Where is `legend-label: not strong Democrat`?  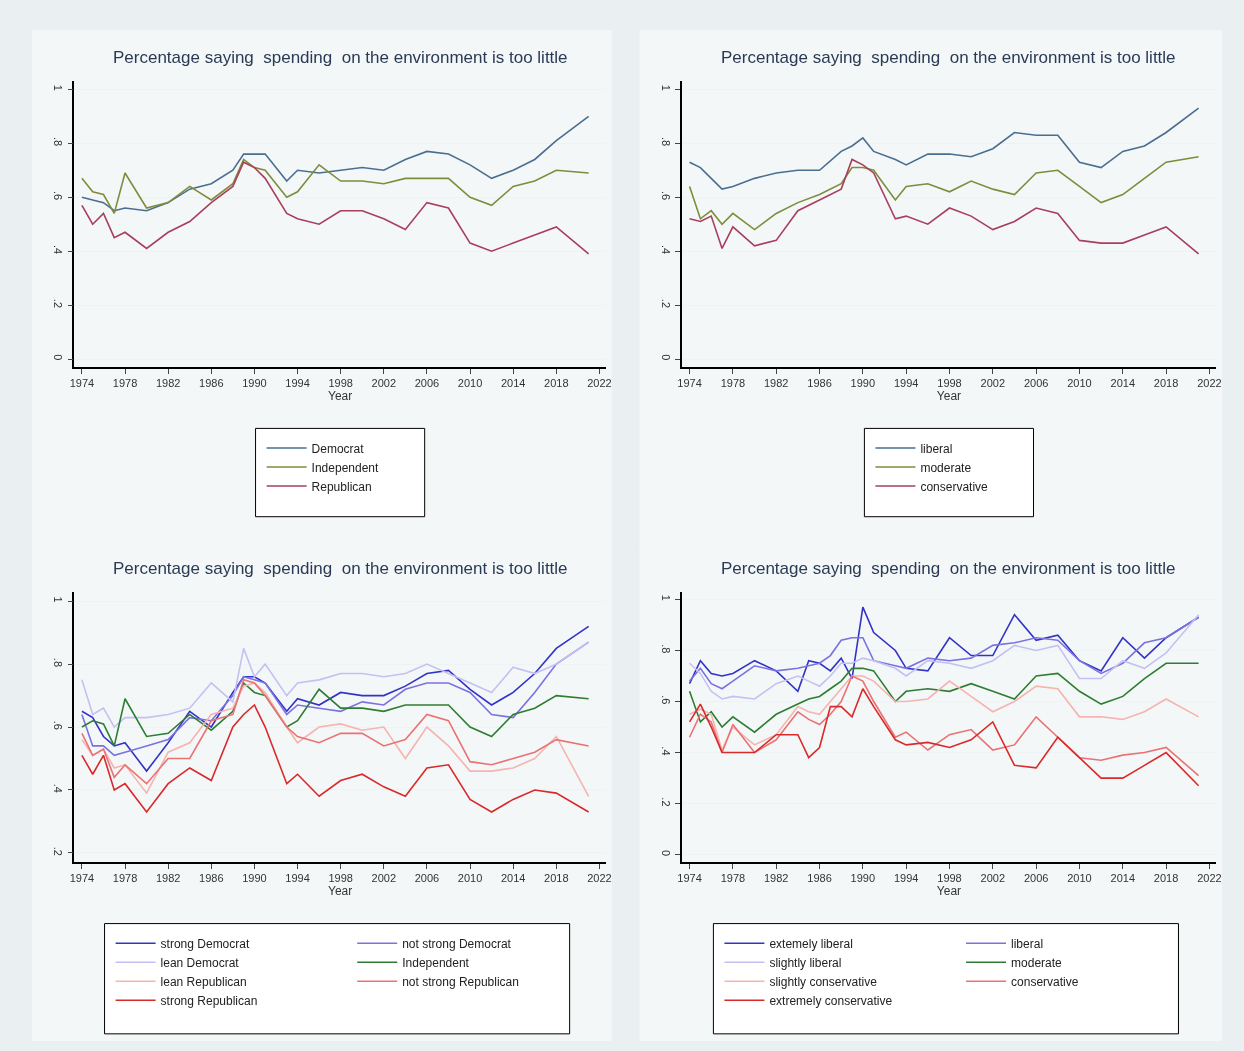 legend-label: not strong Democrat is located at coordinates (457, 943).